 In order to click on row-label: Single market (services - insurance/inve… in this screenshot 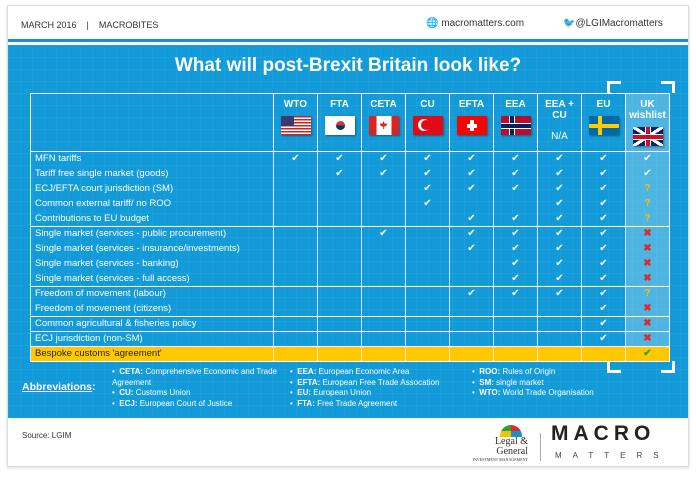, I will do `click(152, 249)`.